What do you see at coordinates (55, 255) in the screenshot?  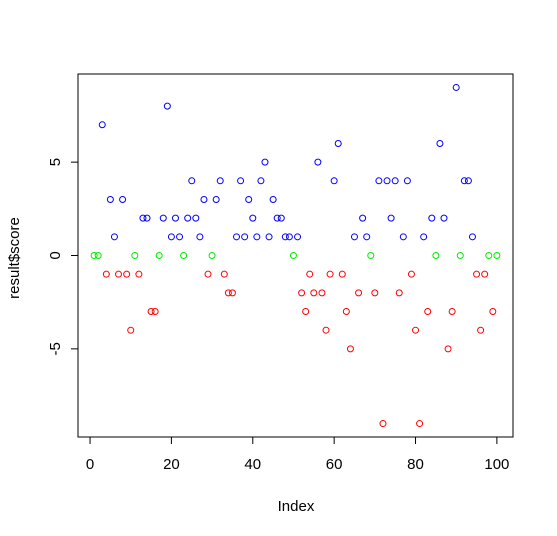 I see `y-tick-label: 0` at bounding box center [55, 255].